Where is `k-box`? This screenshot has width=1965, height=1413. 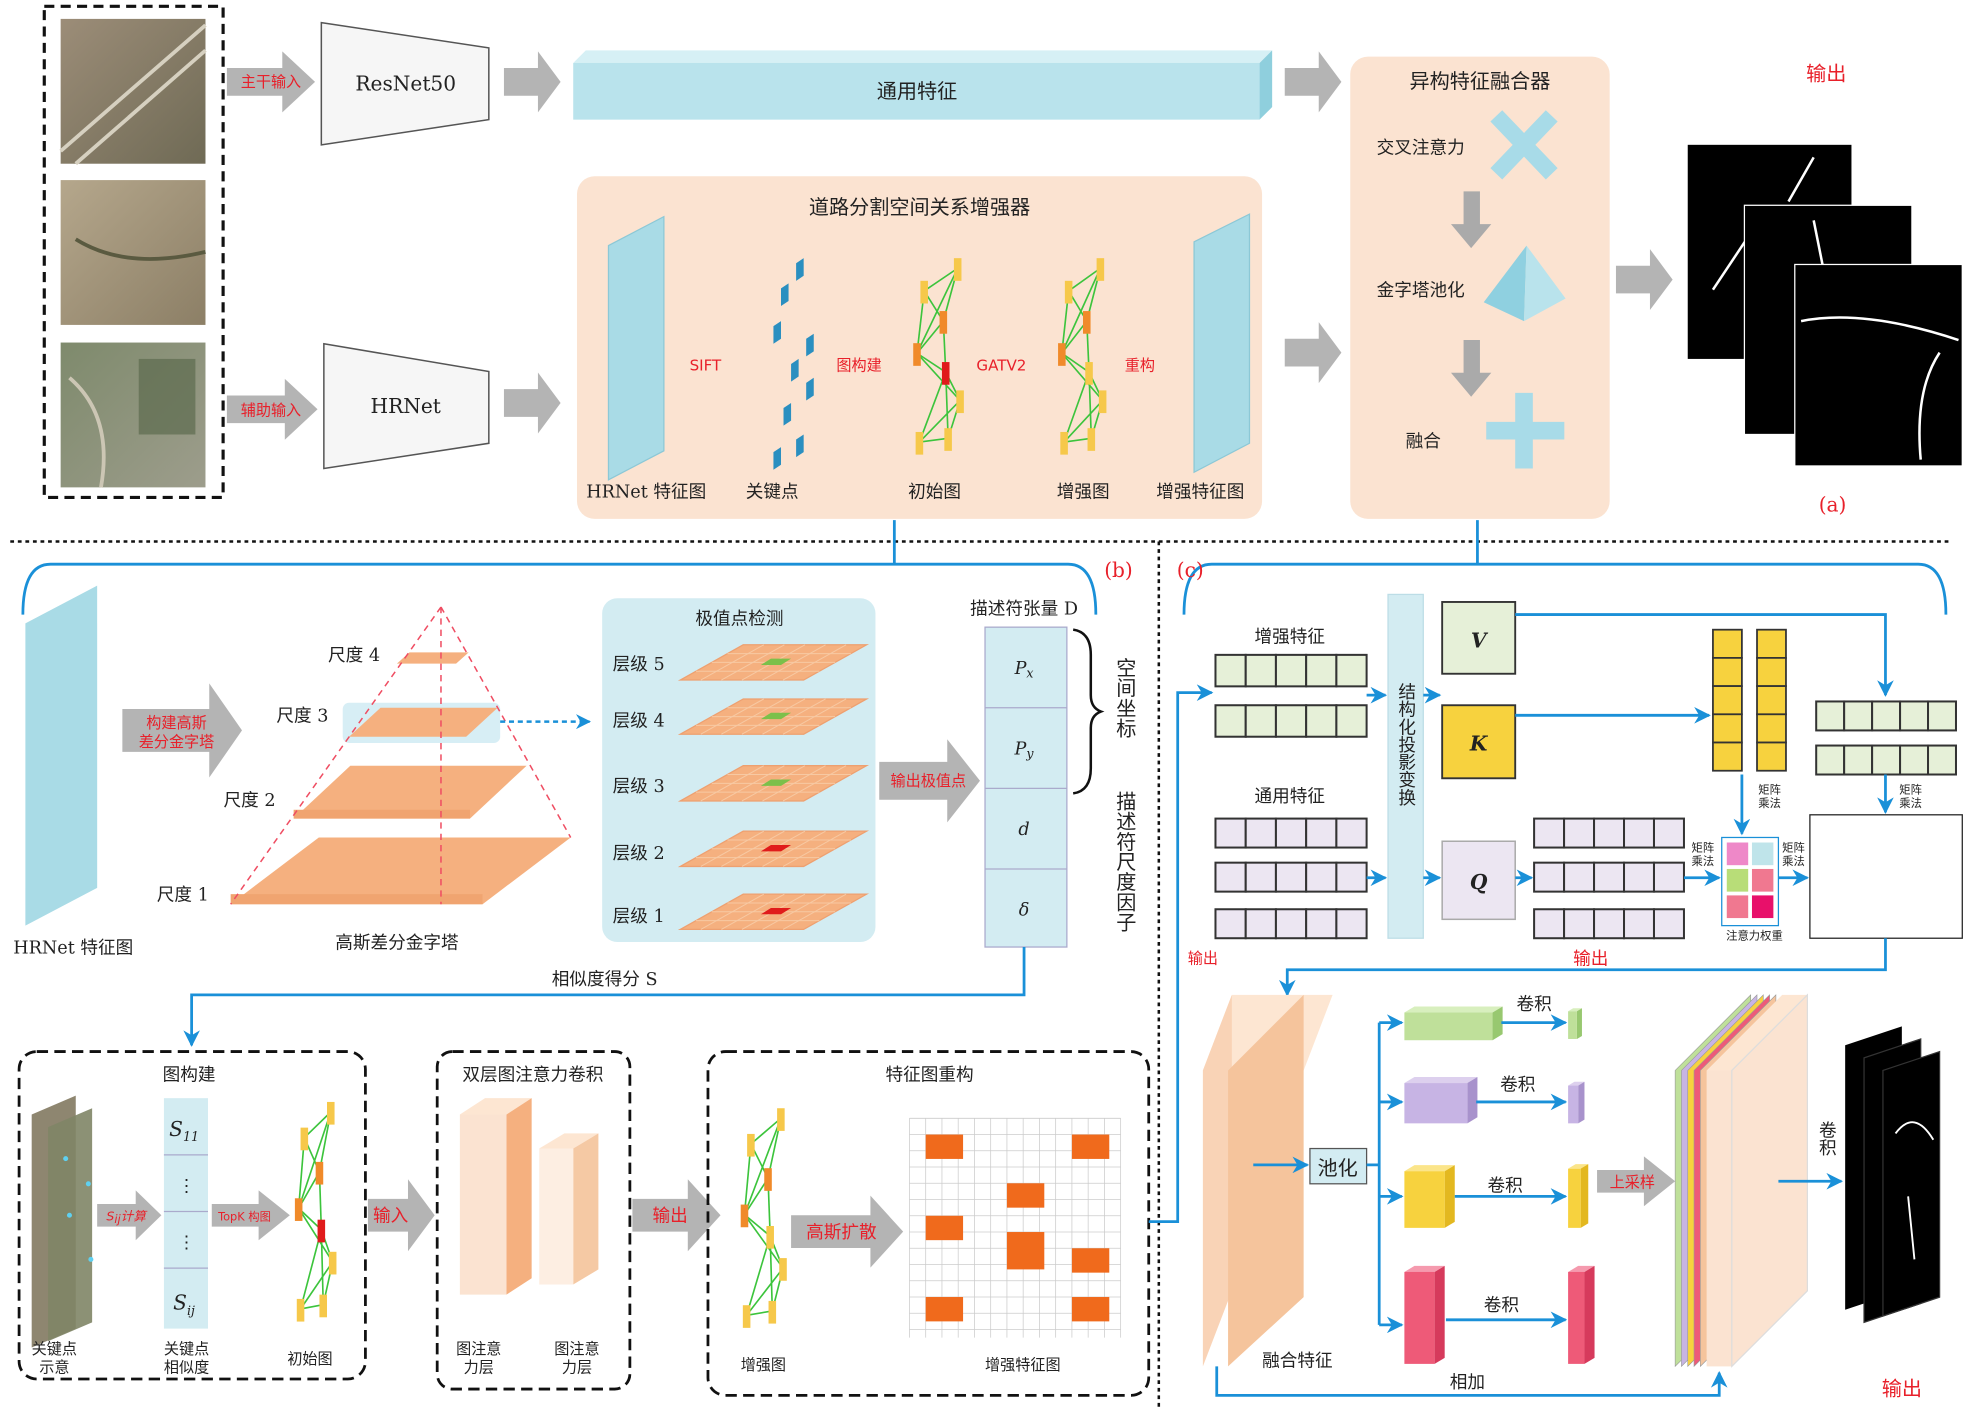
k-box is located at coordinates (1479, 742).